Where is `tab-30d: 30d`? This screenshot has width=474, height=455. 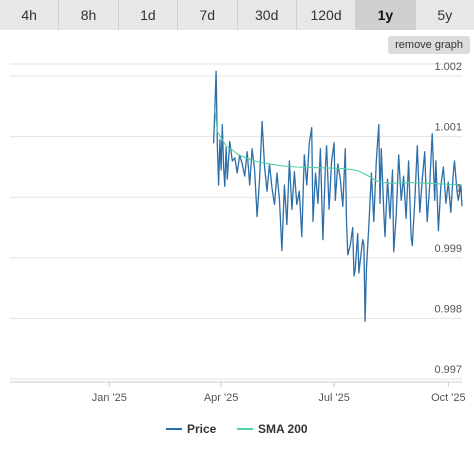 tab-30d: 30d is located at coordinates (267, 15).